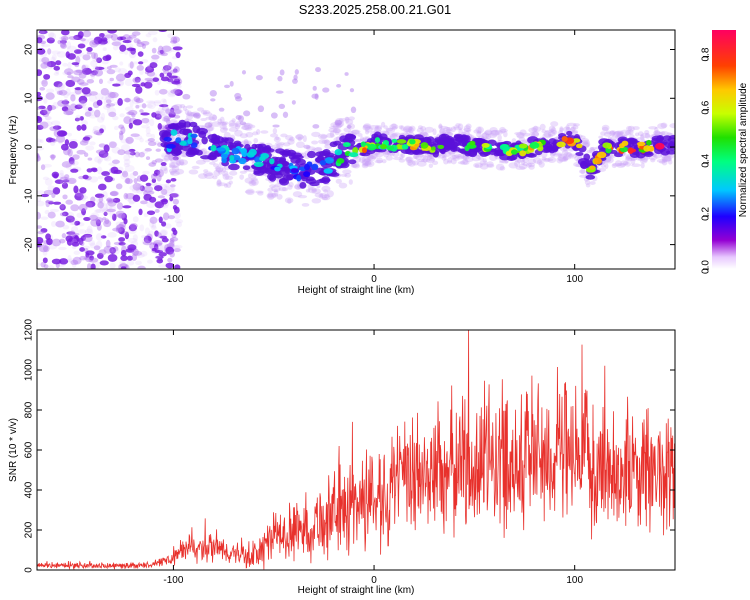  What do you see at coordinates (706, 160) in the screenshot?
I see `colorbar-tick-label: 0.4` at bounding box center [706, 160].